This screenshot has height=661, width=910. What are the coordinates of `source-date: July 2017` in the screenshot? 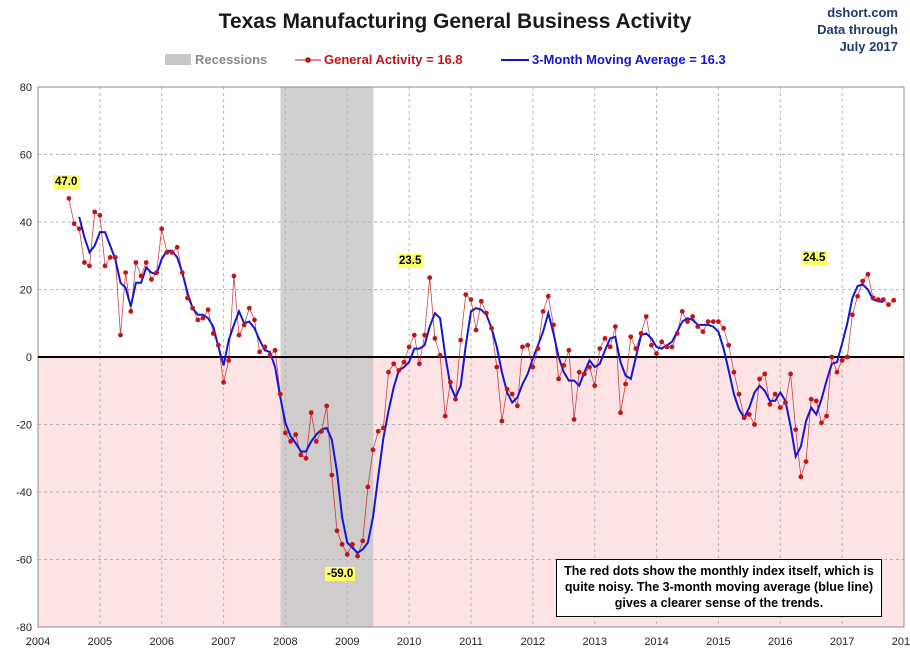 It's located at (868, 46).